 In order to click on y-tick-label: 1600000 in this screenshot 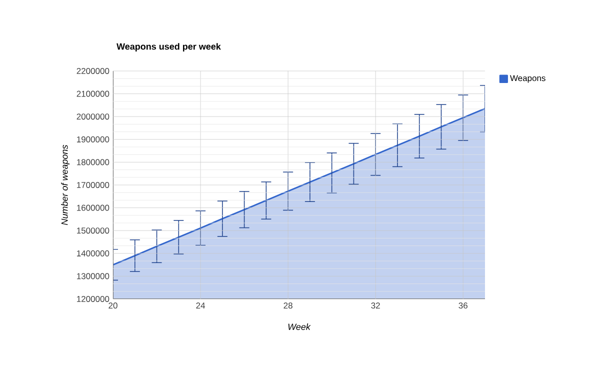, I will do `click(93, 207)`.